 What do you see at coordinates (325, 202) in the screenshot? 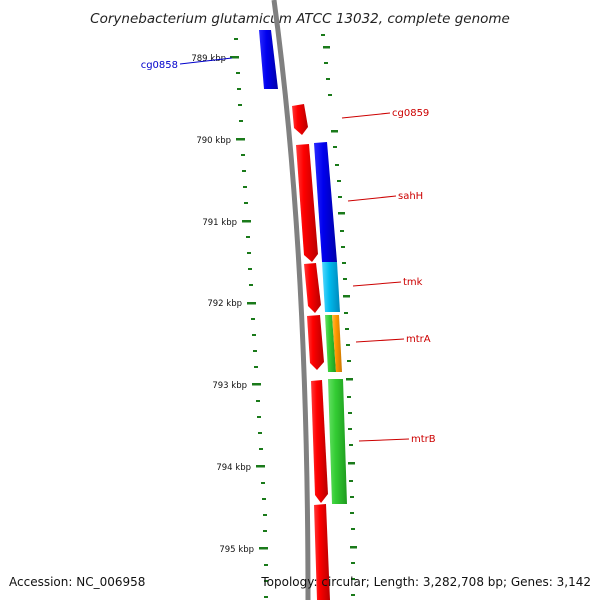
I see `cog-bar-sahH` at bounding box center [325, 202].